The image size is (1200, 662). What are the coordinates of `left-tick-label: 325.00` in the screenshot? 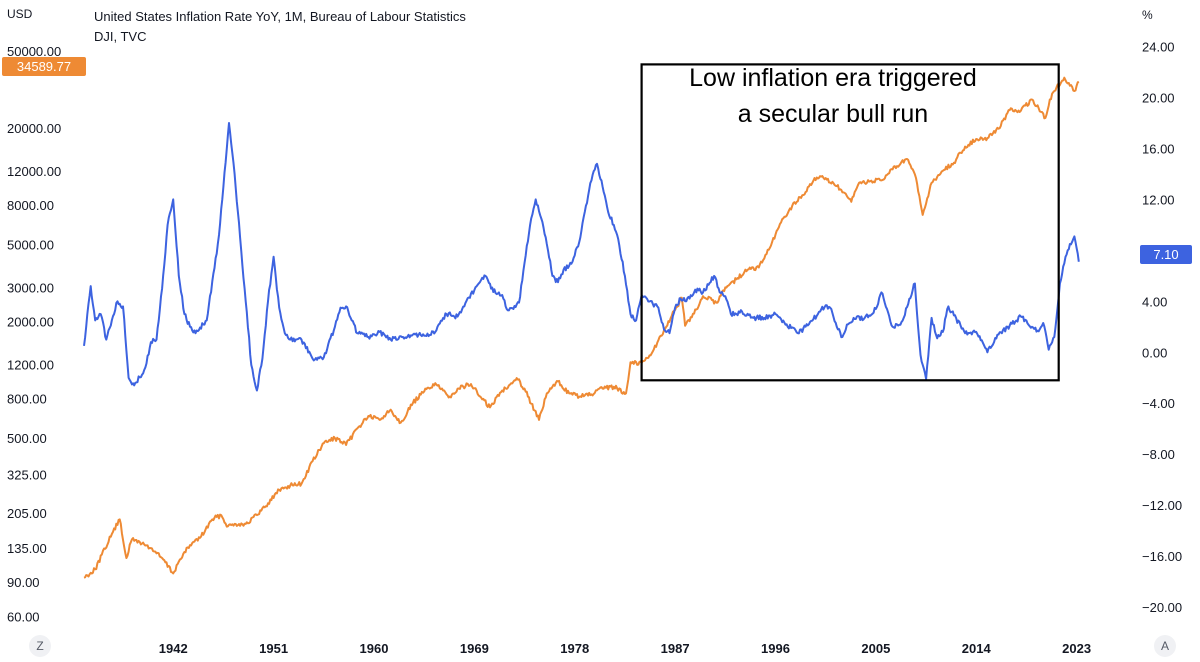 It's located at (27, 474).